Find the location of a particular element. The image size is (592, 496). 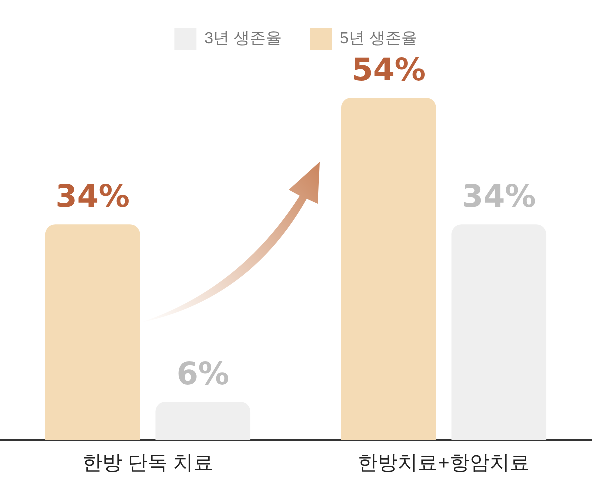

x-tick-label: 한방 단독 치료 is located at coordinates (148, 463).